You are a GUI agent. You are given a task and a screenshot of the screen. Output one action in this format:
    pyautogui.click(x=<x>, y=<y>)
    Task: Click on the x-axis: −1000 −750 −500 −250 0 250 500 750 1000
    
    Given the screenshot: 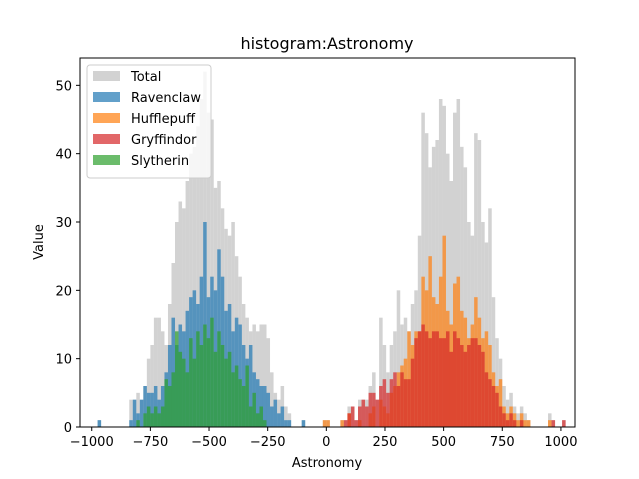 What is the action you would take?
    pyautogui.click(x=323, y=438)
    